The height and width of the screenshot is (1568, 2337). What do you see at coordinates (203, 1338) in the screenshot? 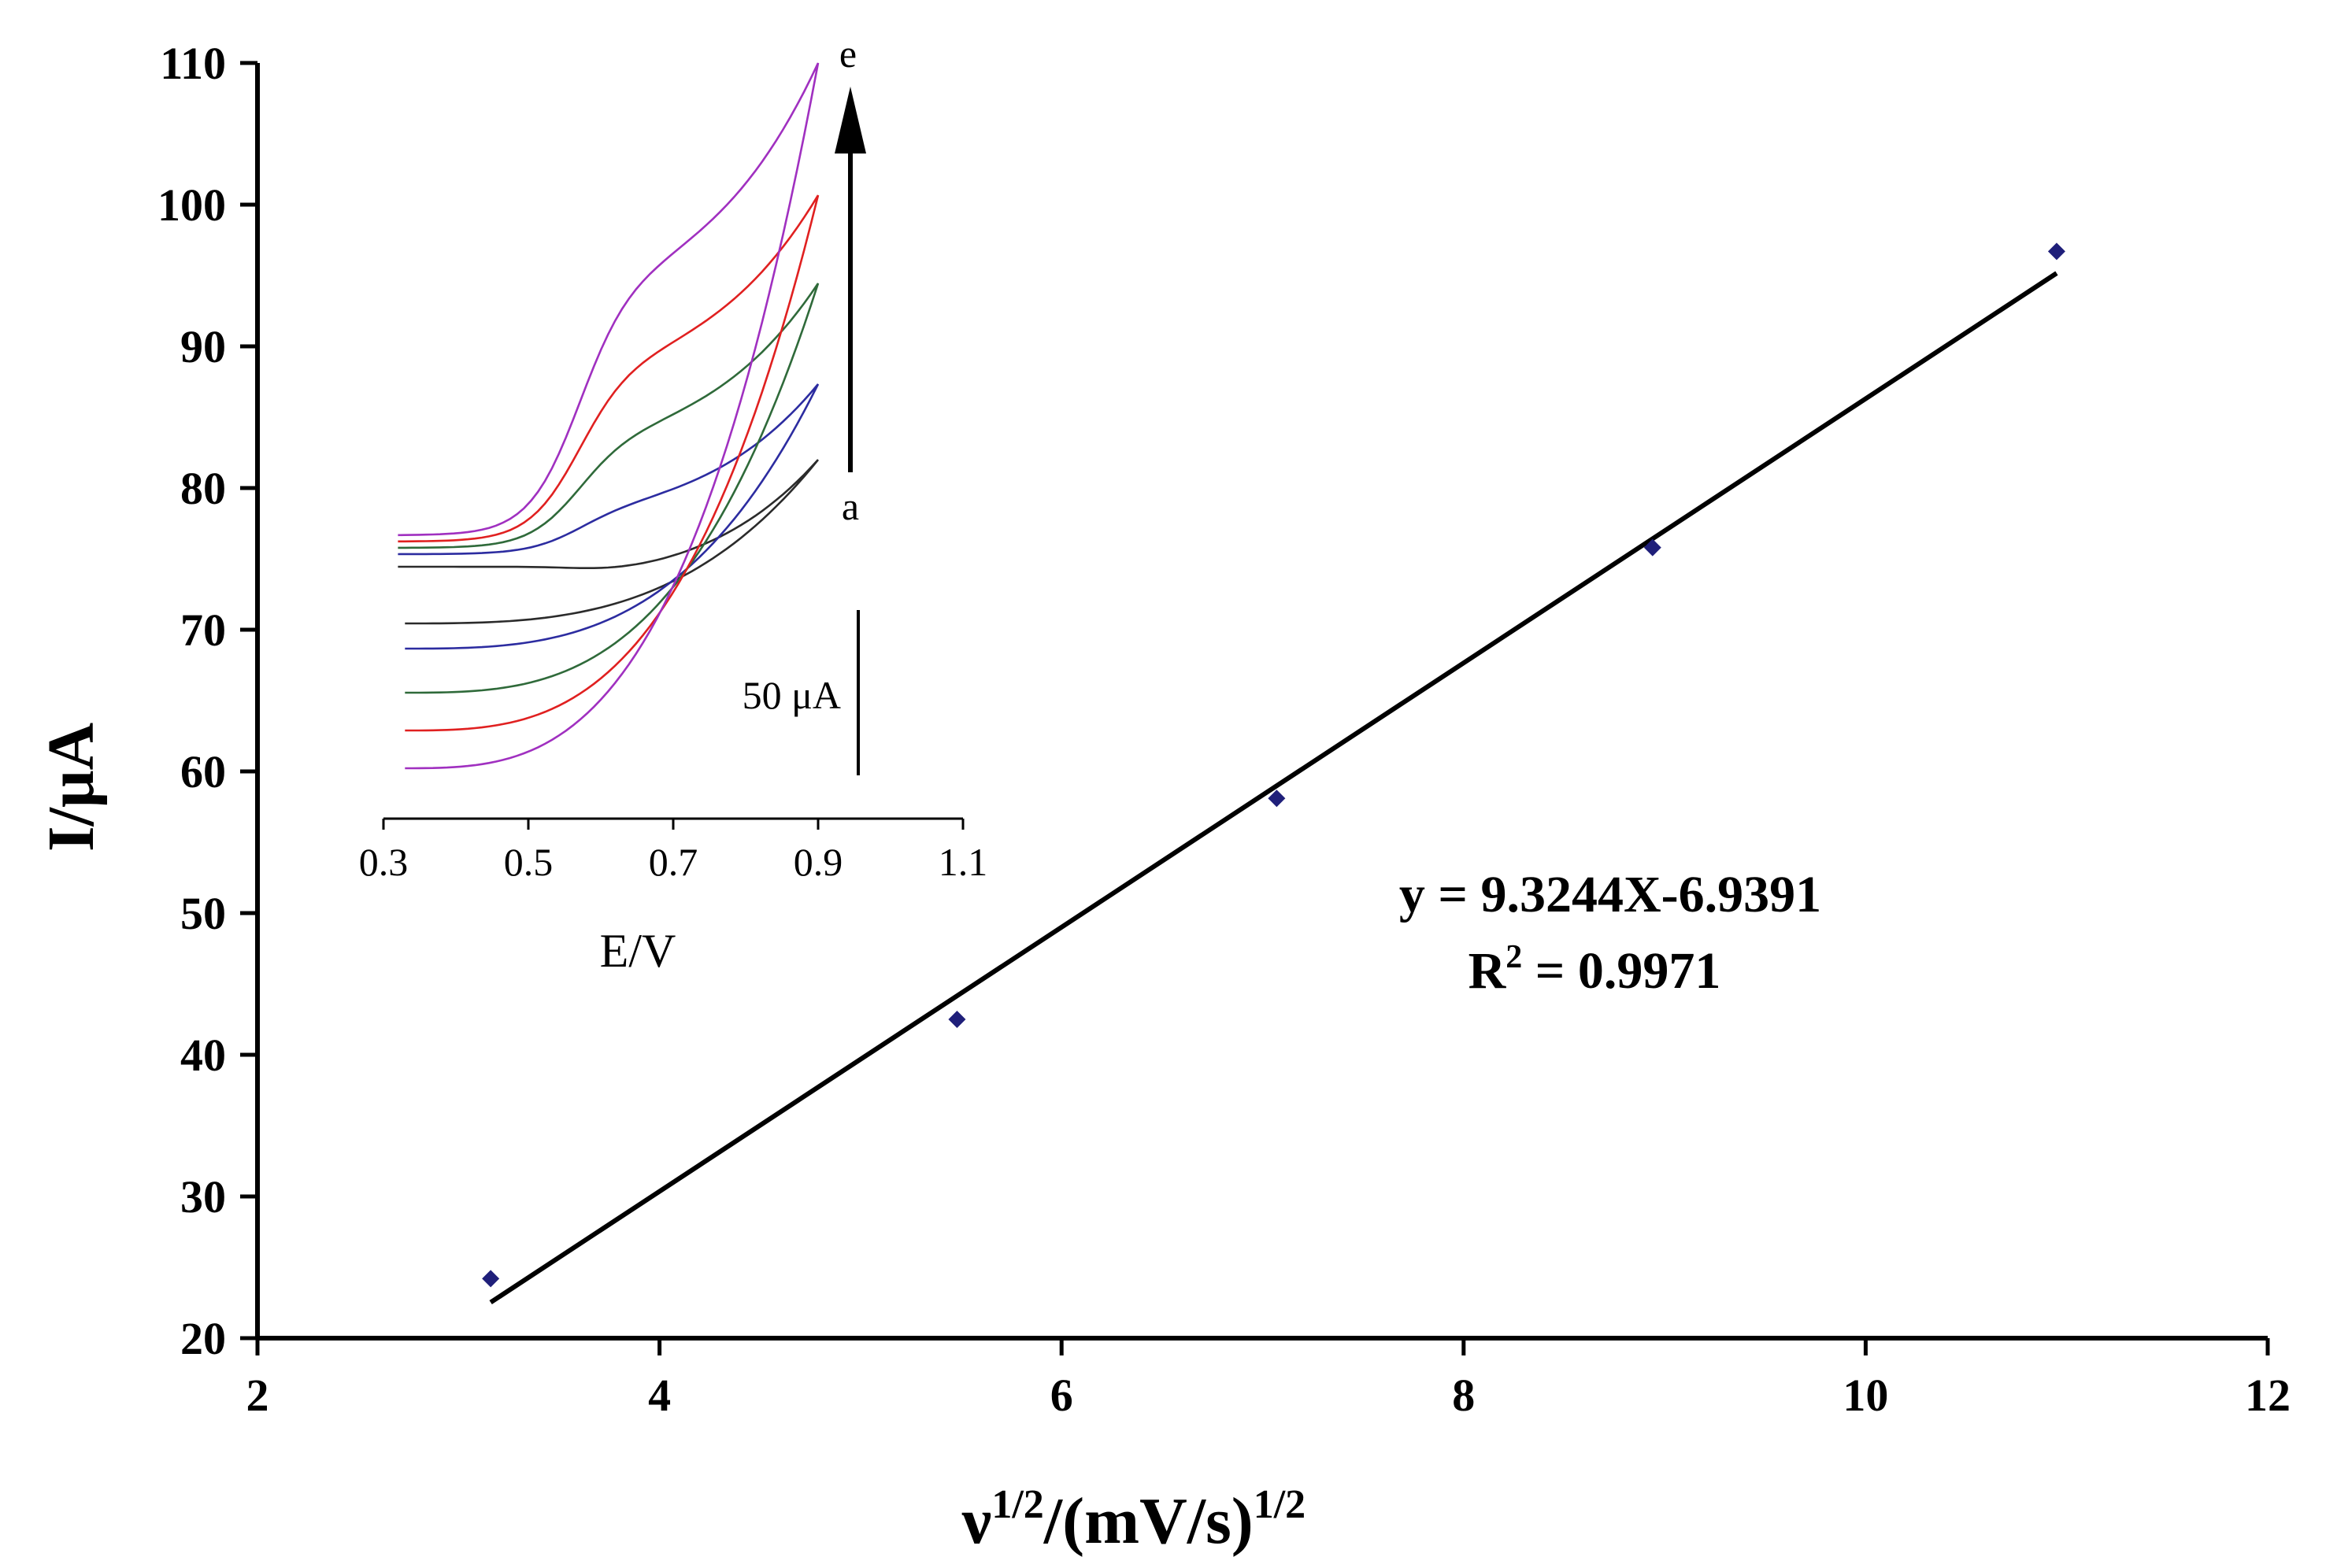
I see `y-tick-label: 20` at bounding box center [203, 1338].